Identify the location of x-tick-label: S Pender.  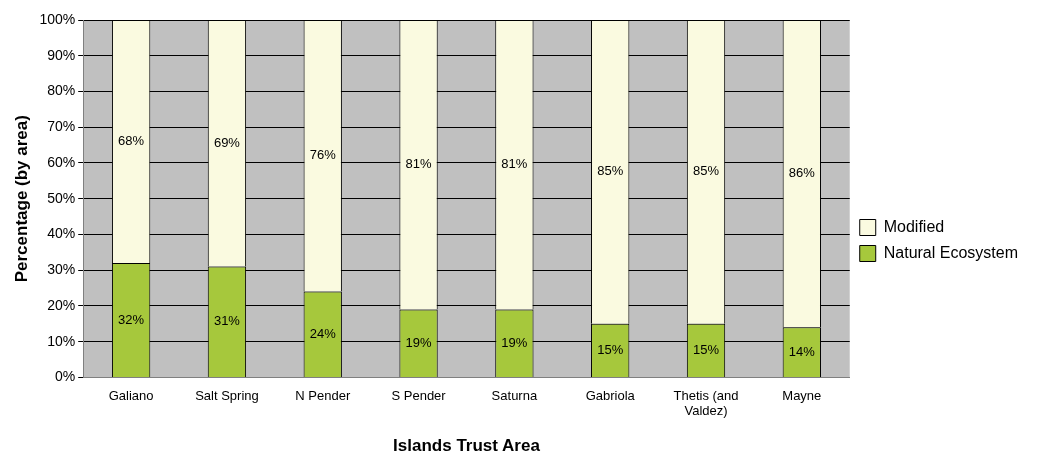
(419, 395).